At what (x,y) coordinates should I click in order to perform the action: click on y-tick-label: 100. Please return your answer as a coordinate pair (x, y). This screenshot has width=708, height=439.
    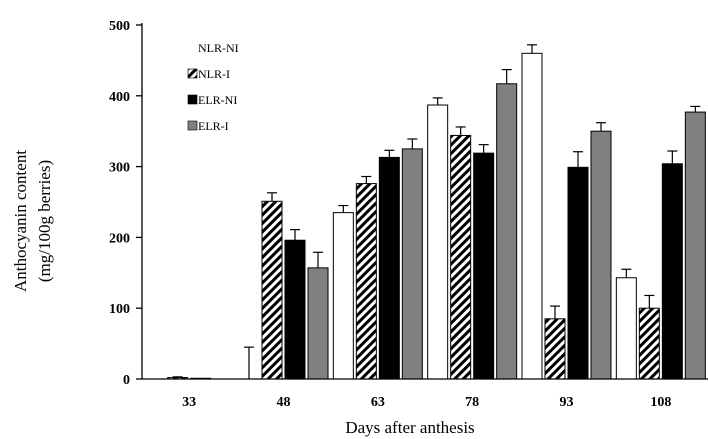
    Looking at the image, I should click on (119, 309).